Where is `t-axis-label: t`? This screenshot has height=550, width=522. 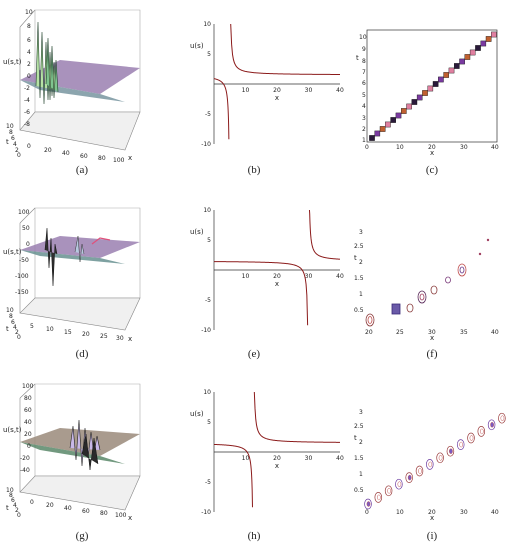
t-axis-label: t is located at coordinates (7, 329).